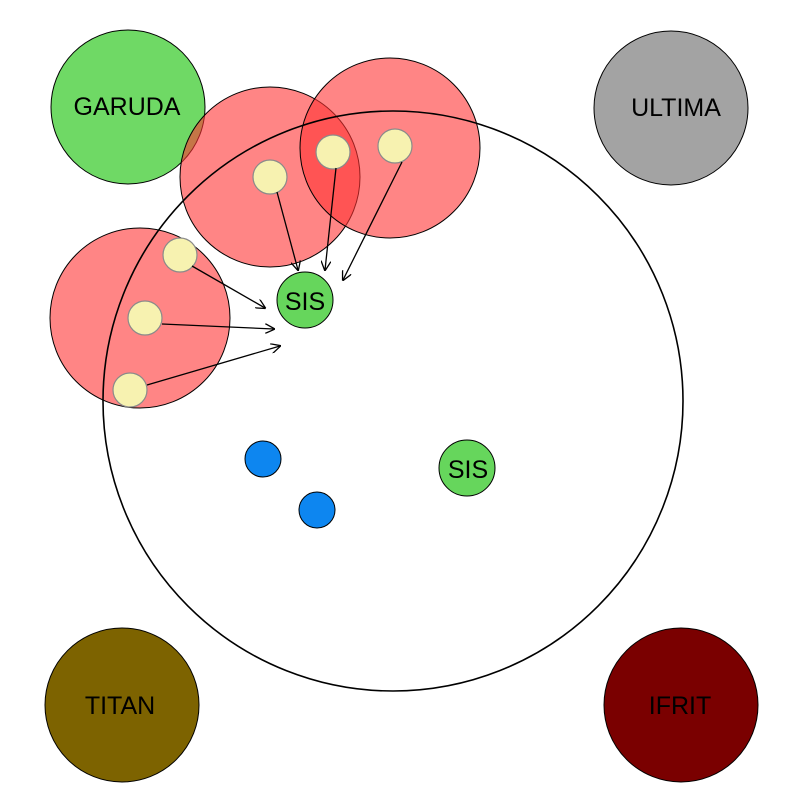 This screenshot has width=800, height=805. I want to click on boss-ifrit-label: IFRIT, so click(680, 706).